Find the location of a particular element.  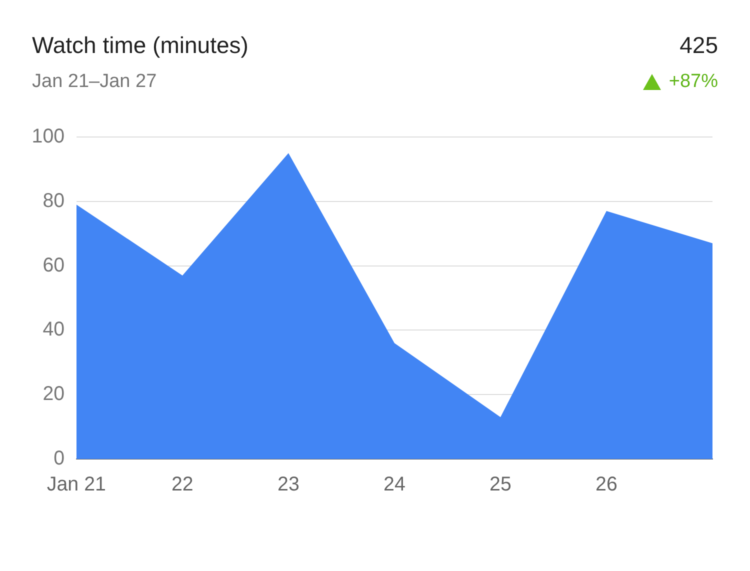

y-tick-label: 0 is located at coordinates (59, 458).